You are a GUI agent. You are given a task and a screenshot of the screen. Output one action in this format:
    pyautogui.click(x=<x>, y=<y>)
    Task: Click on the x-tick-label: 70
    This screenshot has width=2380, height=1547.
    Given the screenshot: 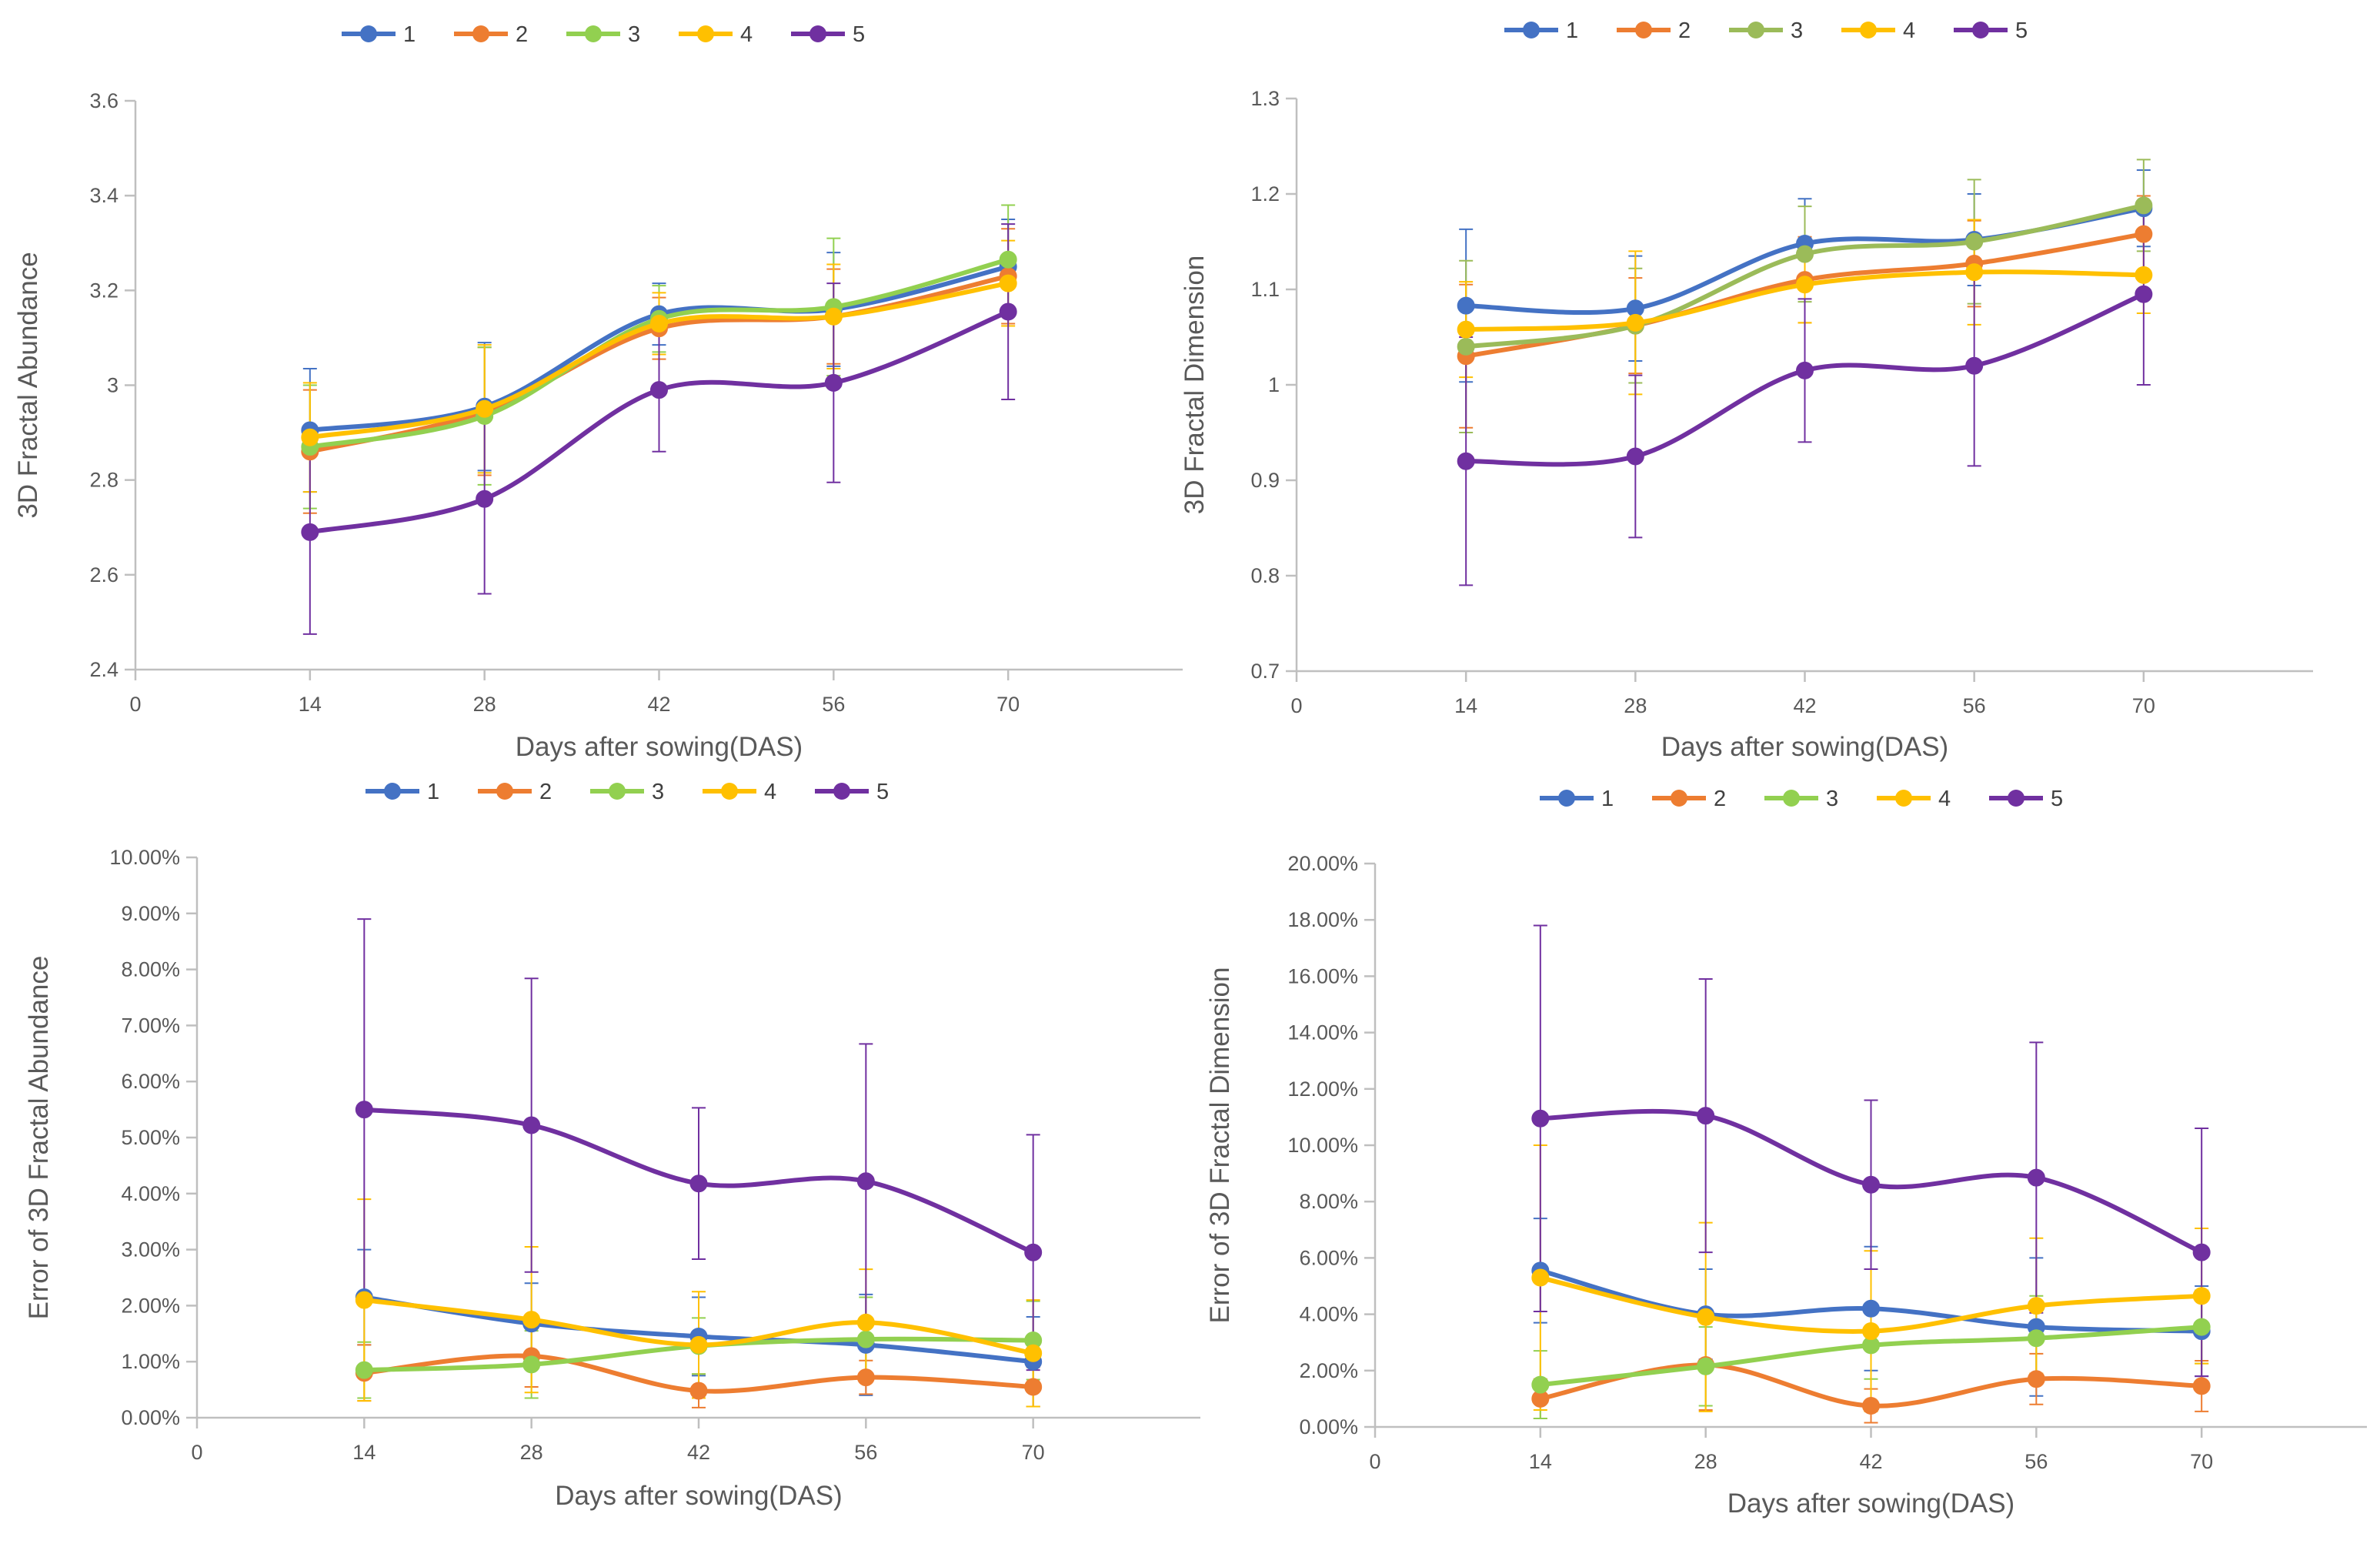 What is the action you would take?
    pyautogui.click(x=1008, y=704)
    